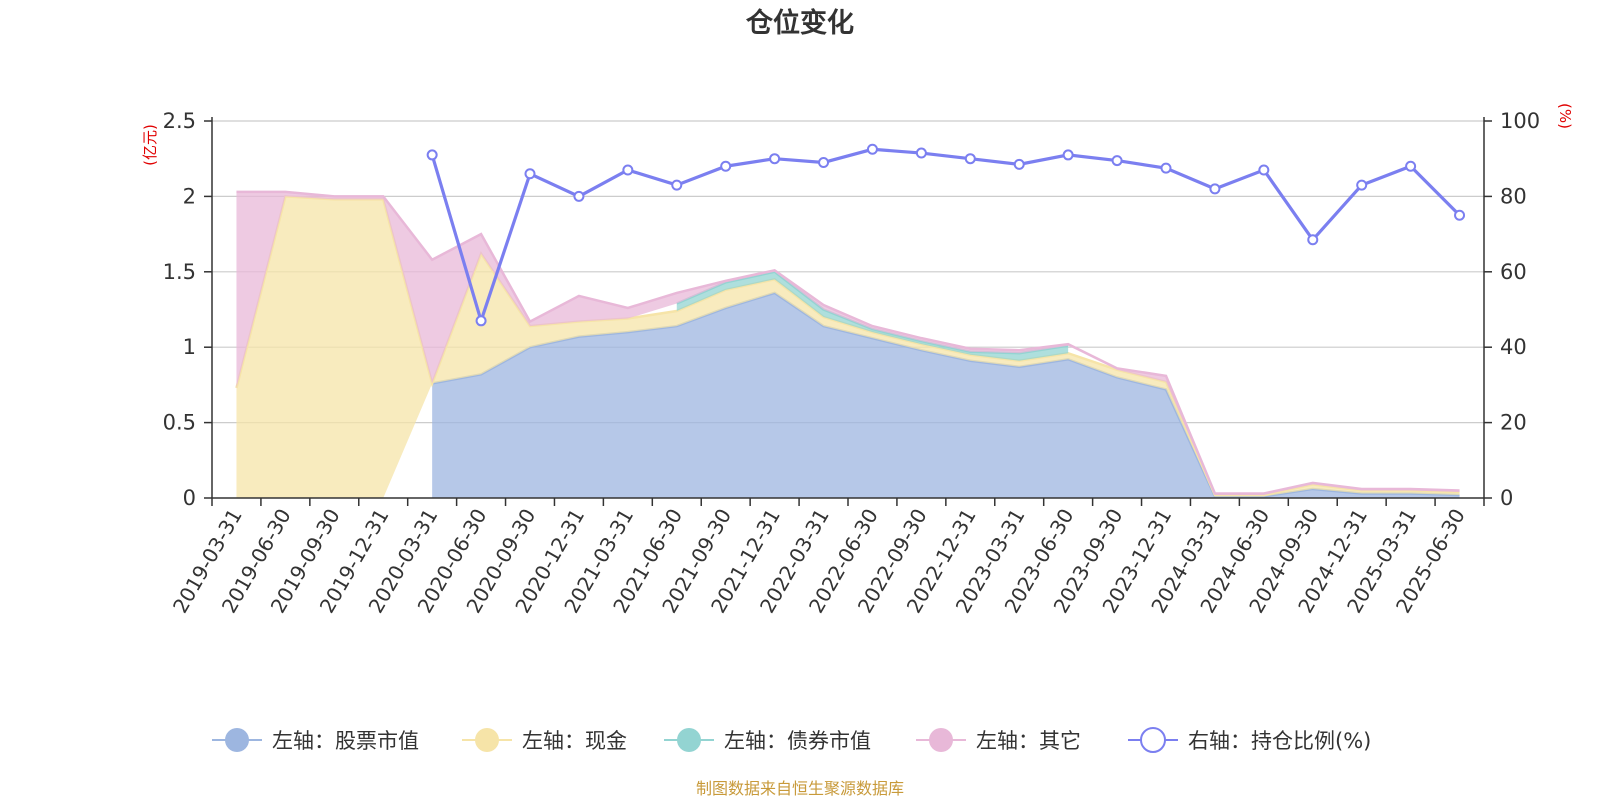  I want to click on right-axis-tick-label: 80, so click(1513, 196).